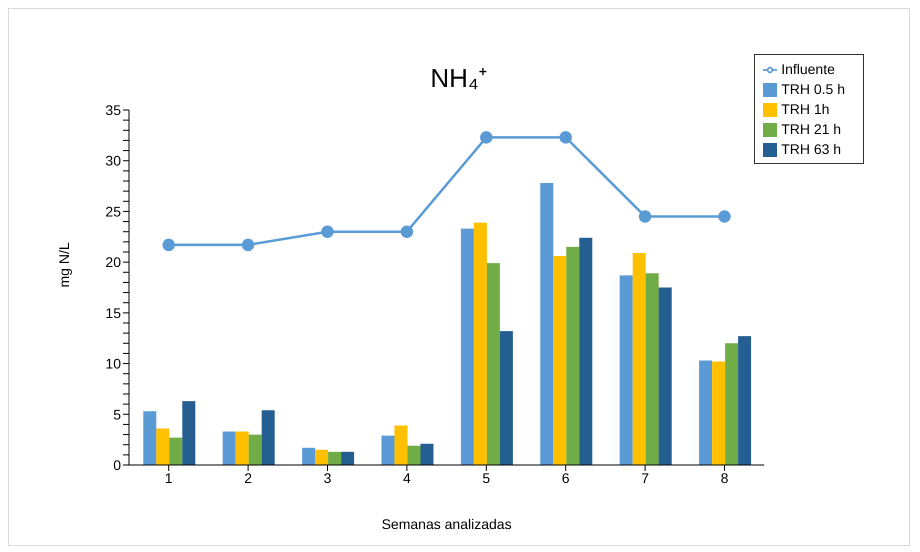  What do you see at coordinates (486, 478) in the screenshot?
I see `x-tick-label: 5` at bounding box center [486, 478].